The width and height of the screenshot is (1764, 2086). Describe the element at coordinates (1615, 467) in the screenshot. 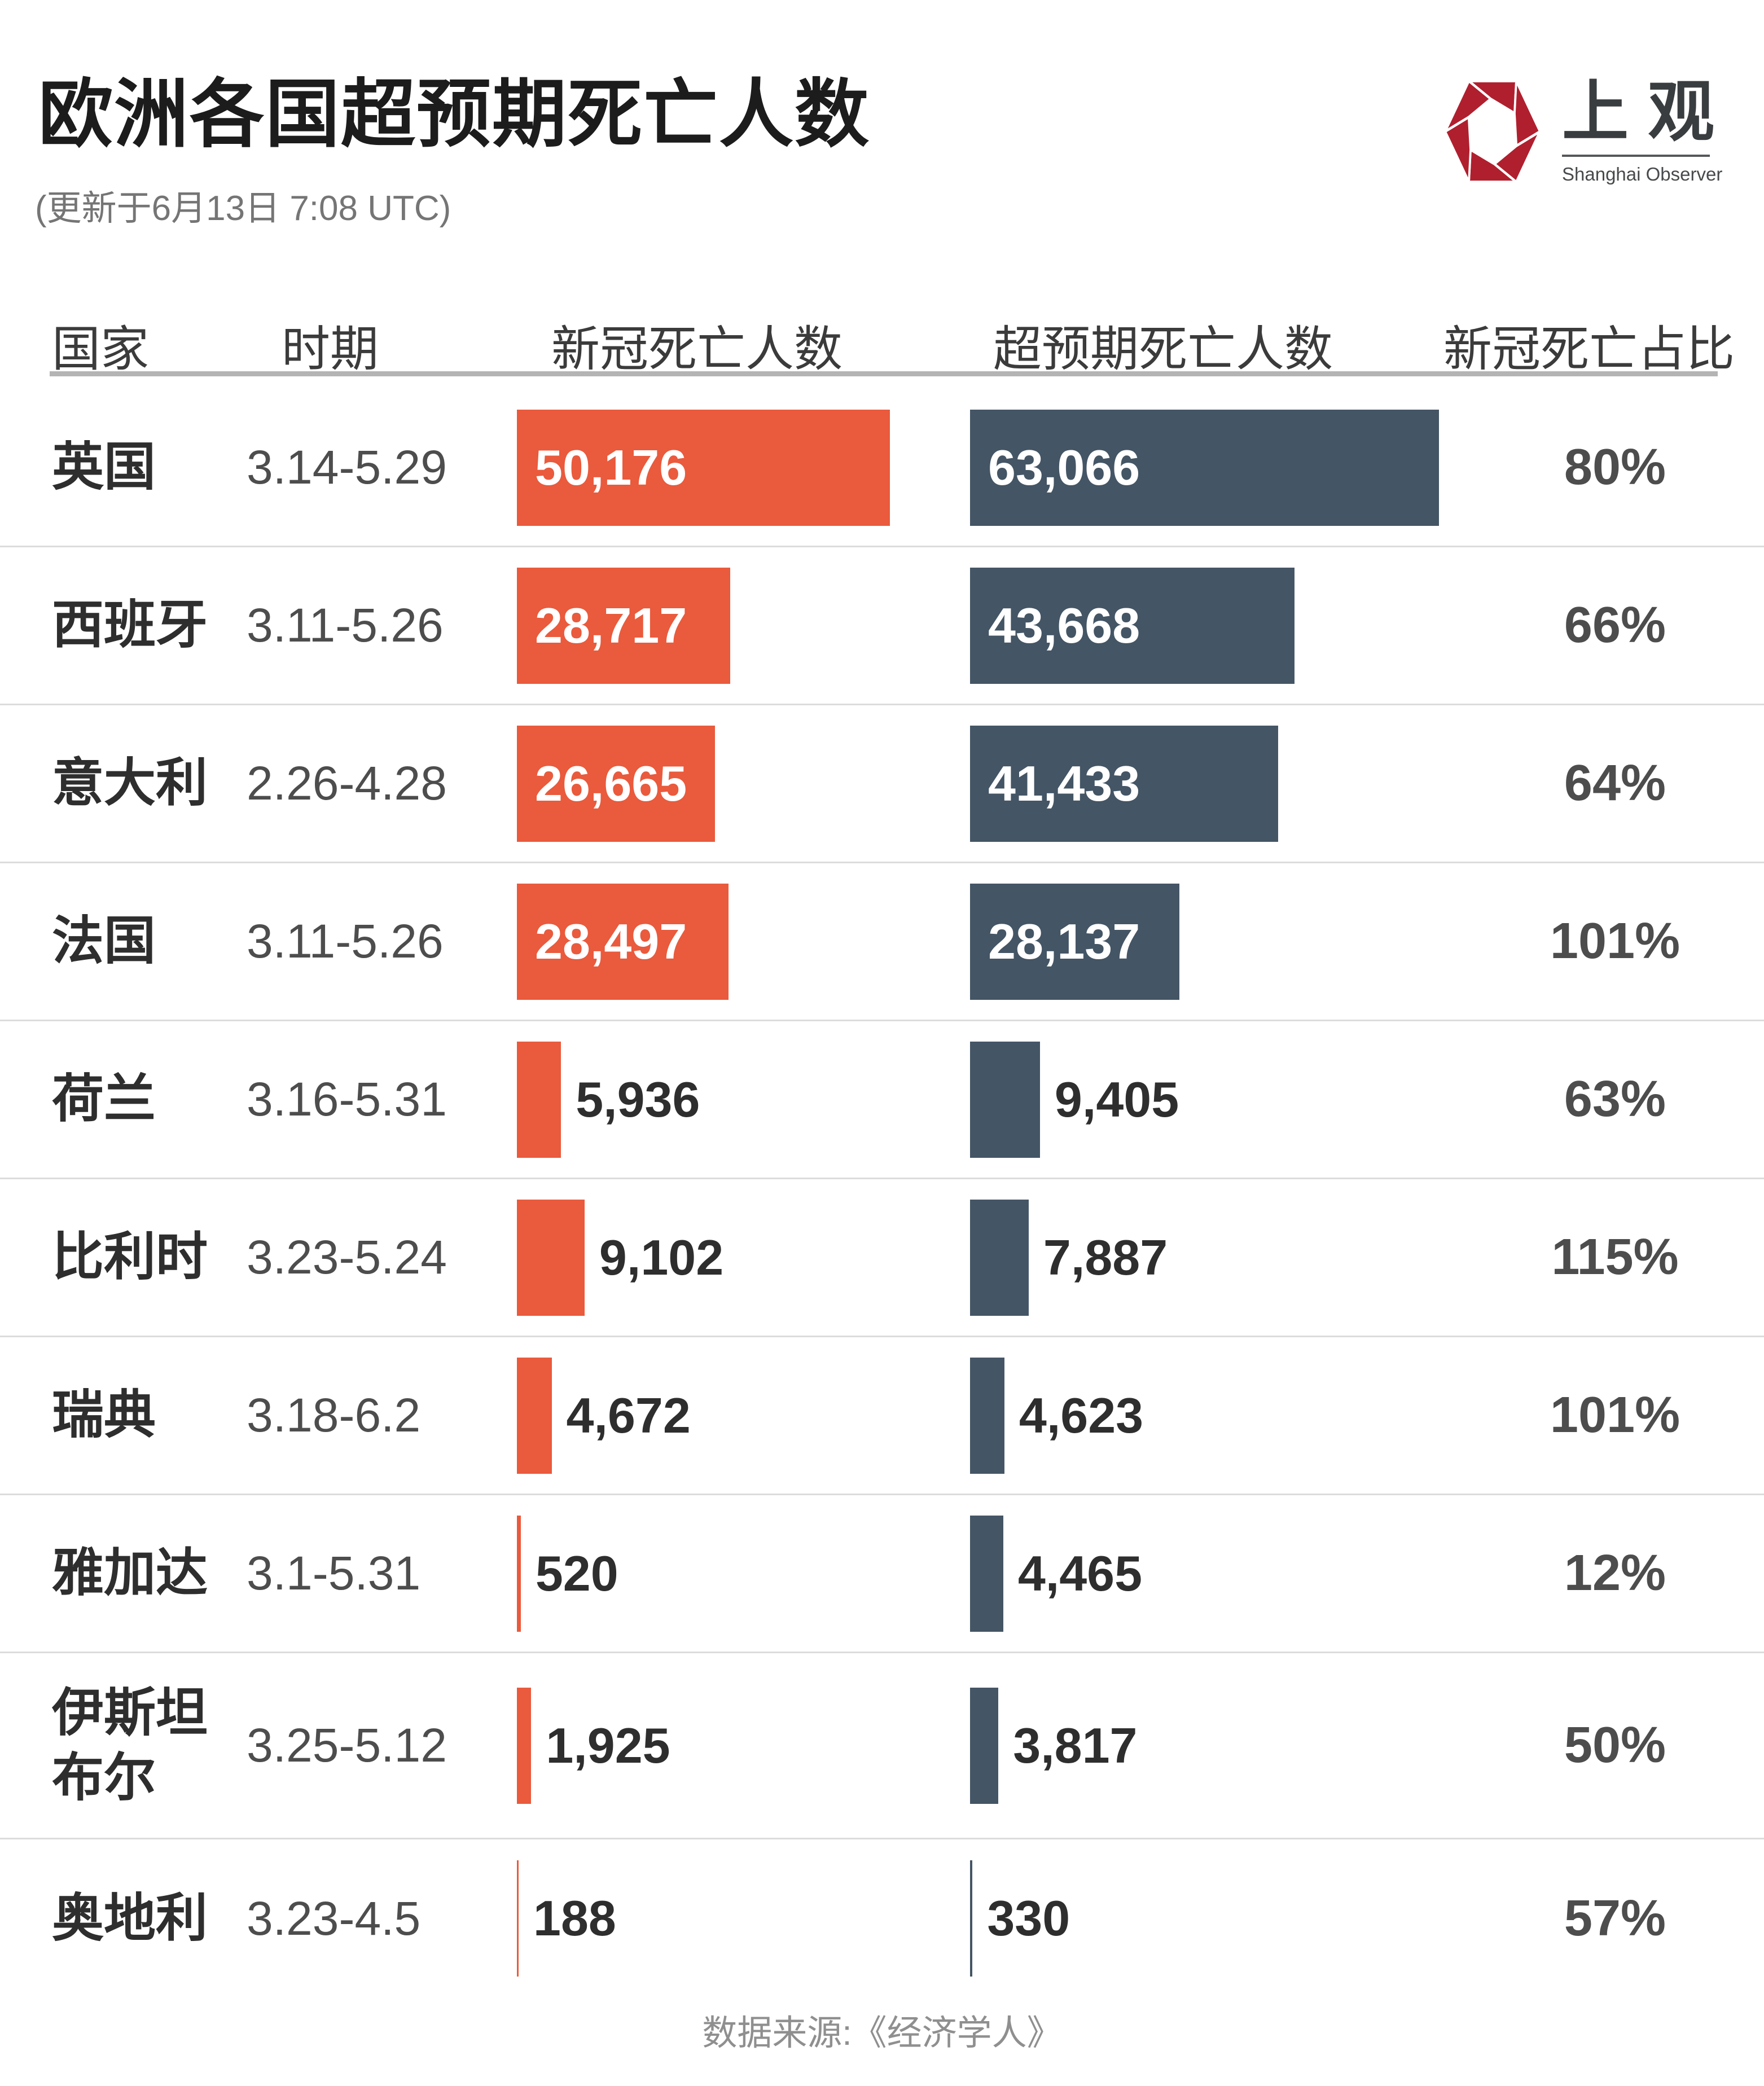

I see `covid-share-percent: 80%` at that location.